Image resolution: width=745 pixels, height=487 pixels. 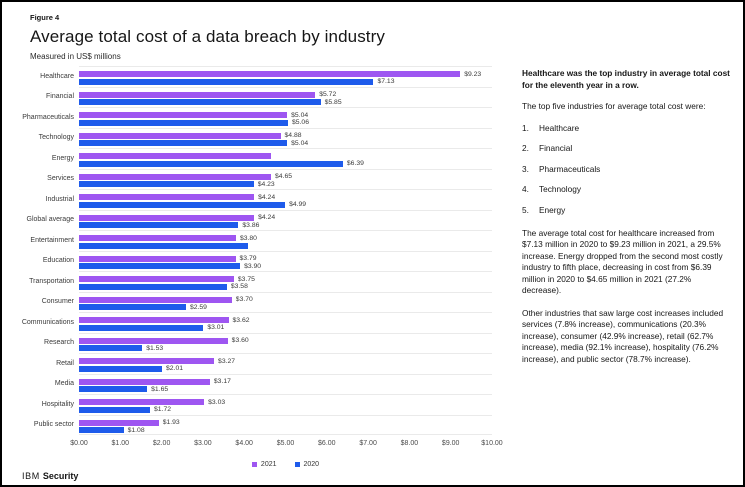 I want to click on bar-line-2021: $1.93, so click(x=285, y=423).